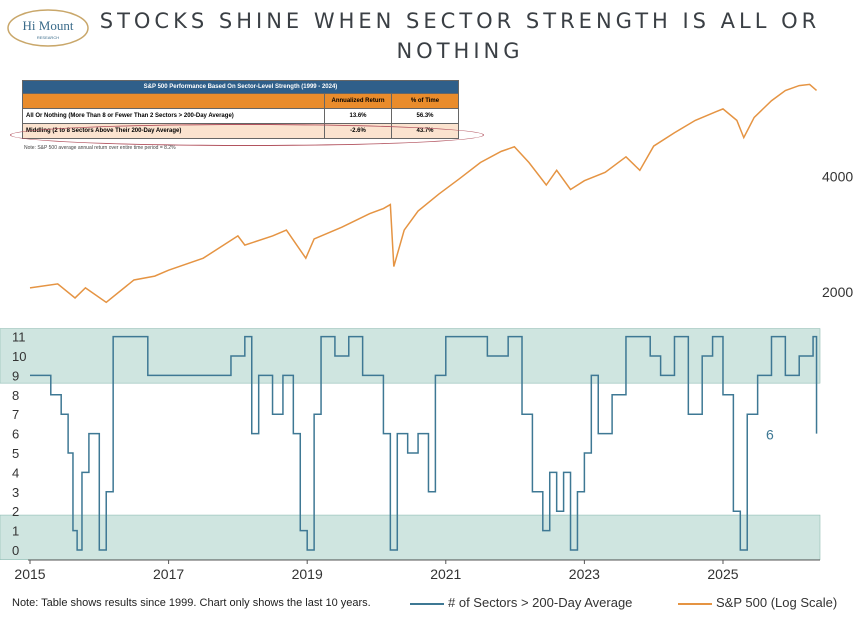 Image resolution: width=860 pixels, height=623 pixels. What do you see at coordinates (722, 574) in the screenshot?
I see `x-tick-label: 2025` at bounding box center [722, 574].